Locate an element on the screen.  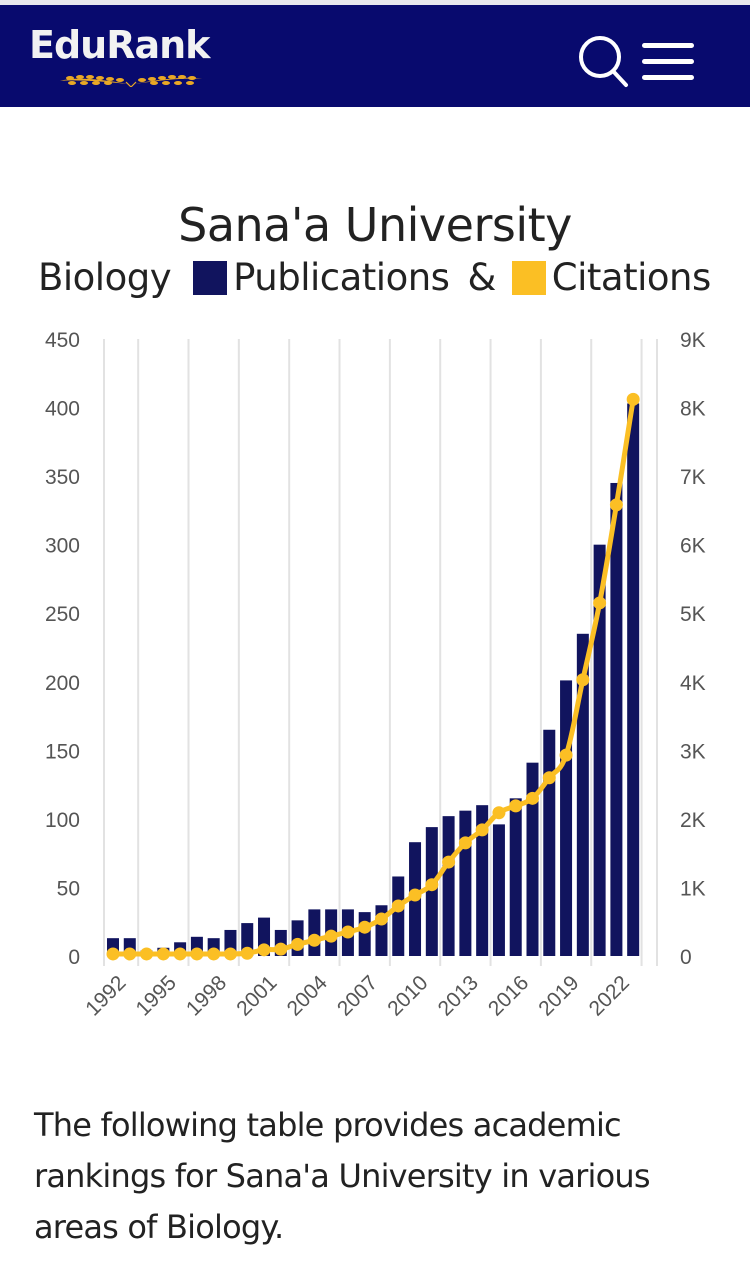
left-axis-tick-label: 400 is located at coordinates (62, 409).